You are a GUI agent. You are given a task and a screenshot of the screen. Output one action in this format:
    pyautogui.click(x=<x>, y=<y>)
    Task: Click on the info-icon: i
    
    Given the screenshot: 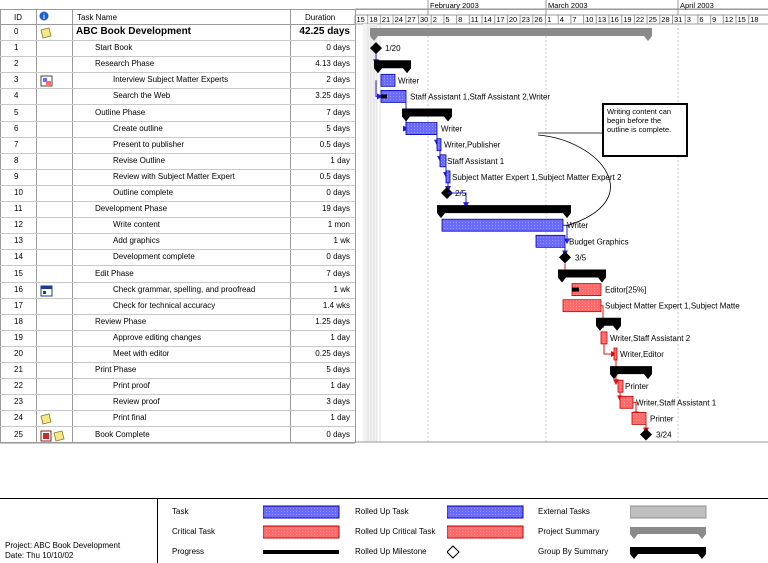 What is the action you would take?
    pyautogui.click(x=44, y=17)
    